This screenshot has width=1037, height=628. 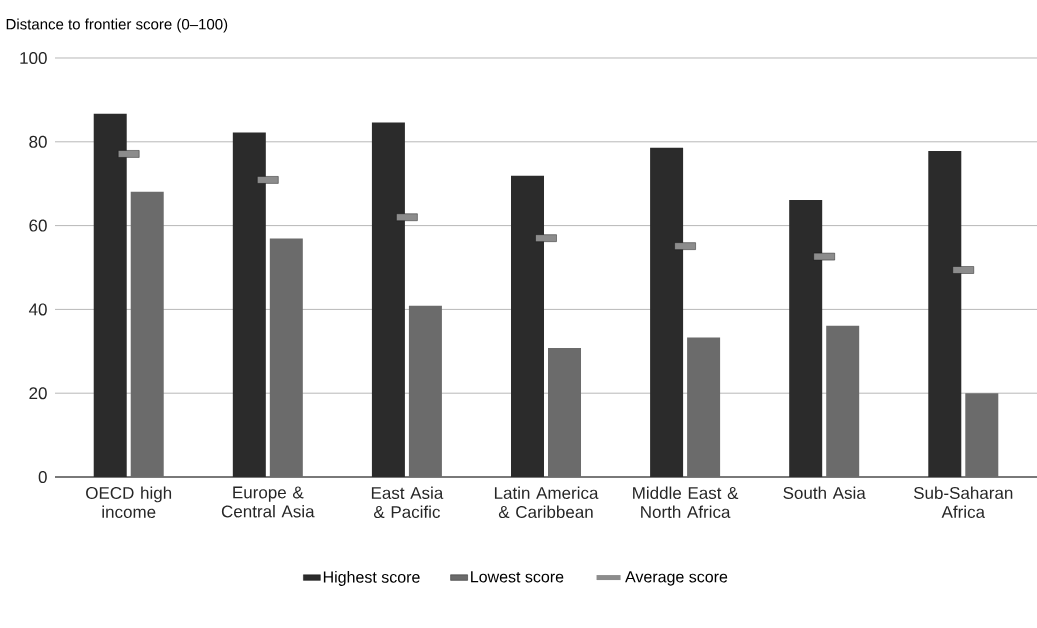 What do you see at coordinates (129, 502) in the screenshot?
I see `x-tick-label: OECD high income` at bounding box center [129, 502].